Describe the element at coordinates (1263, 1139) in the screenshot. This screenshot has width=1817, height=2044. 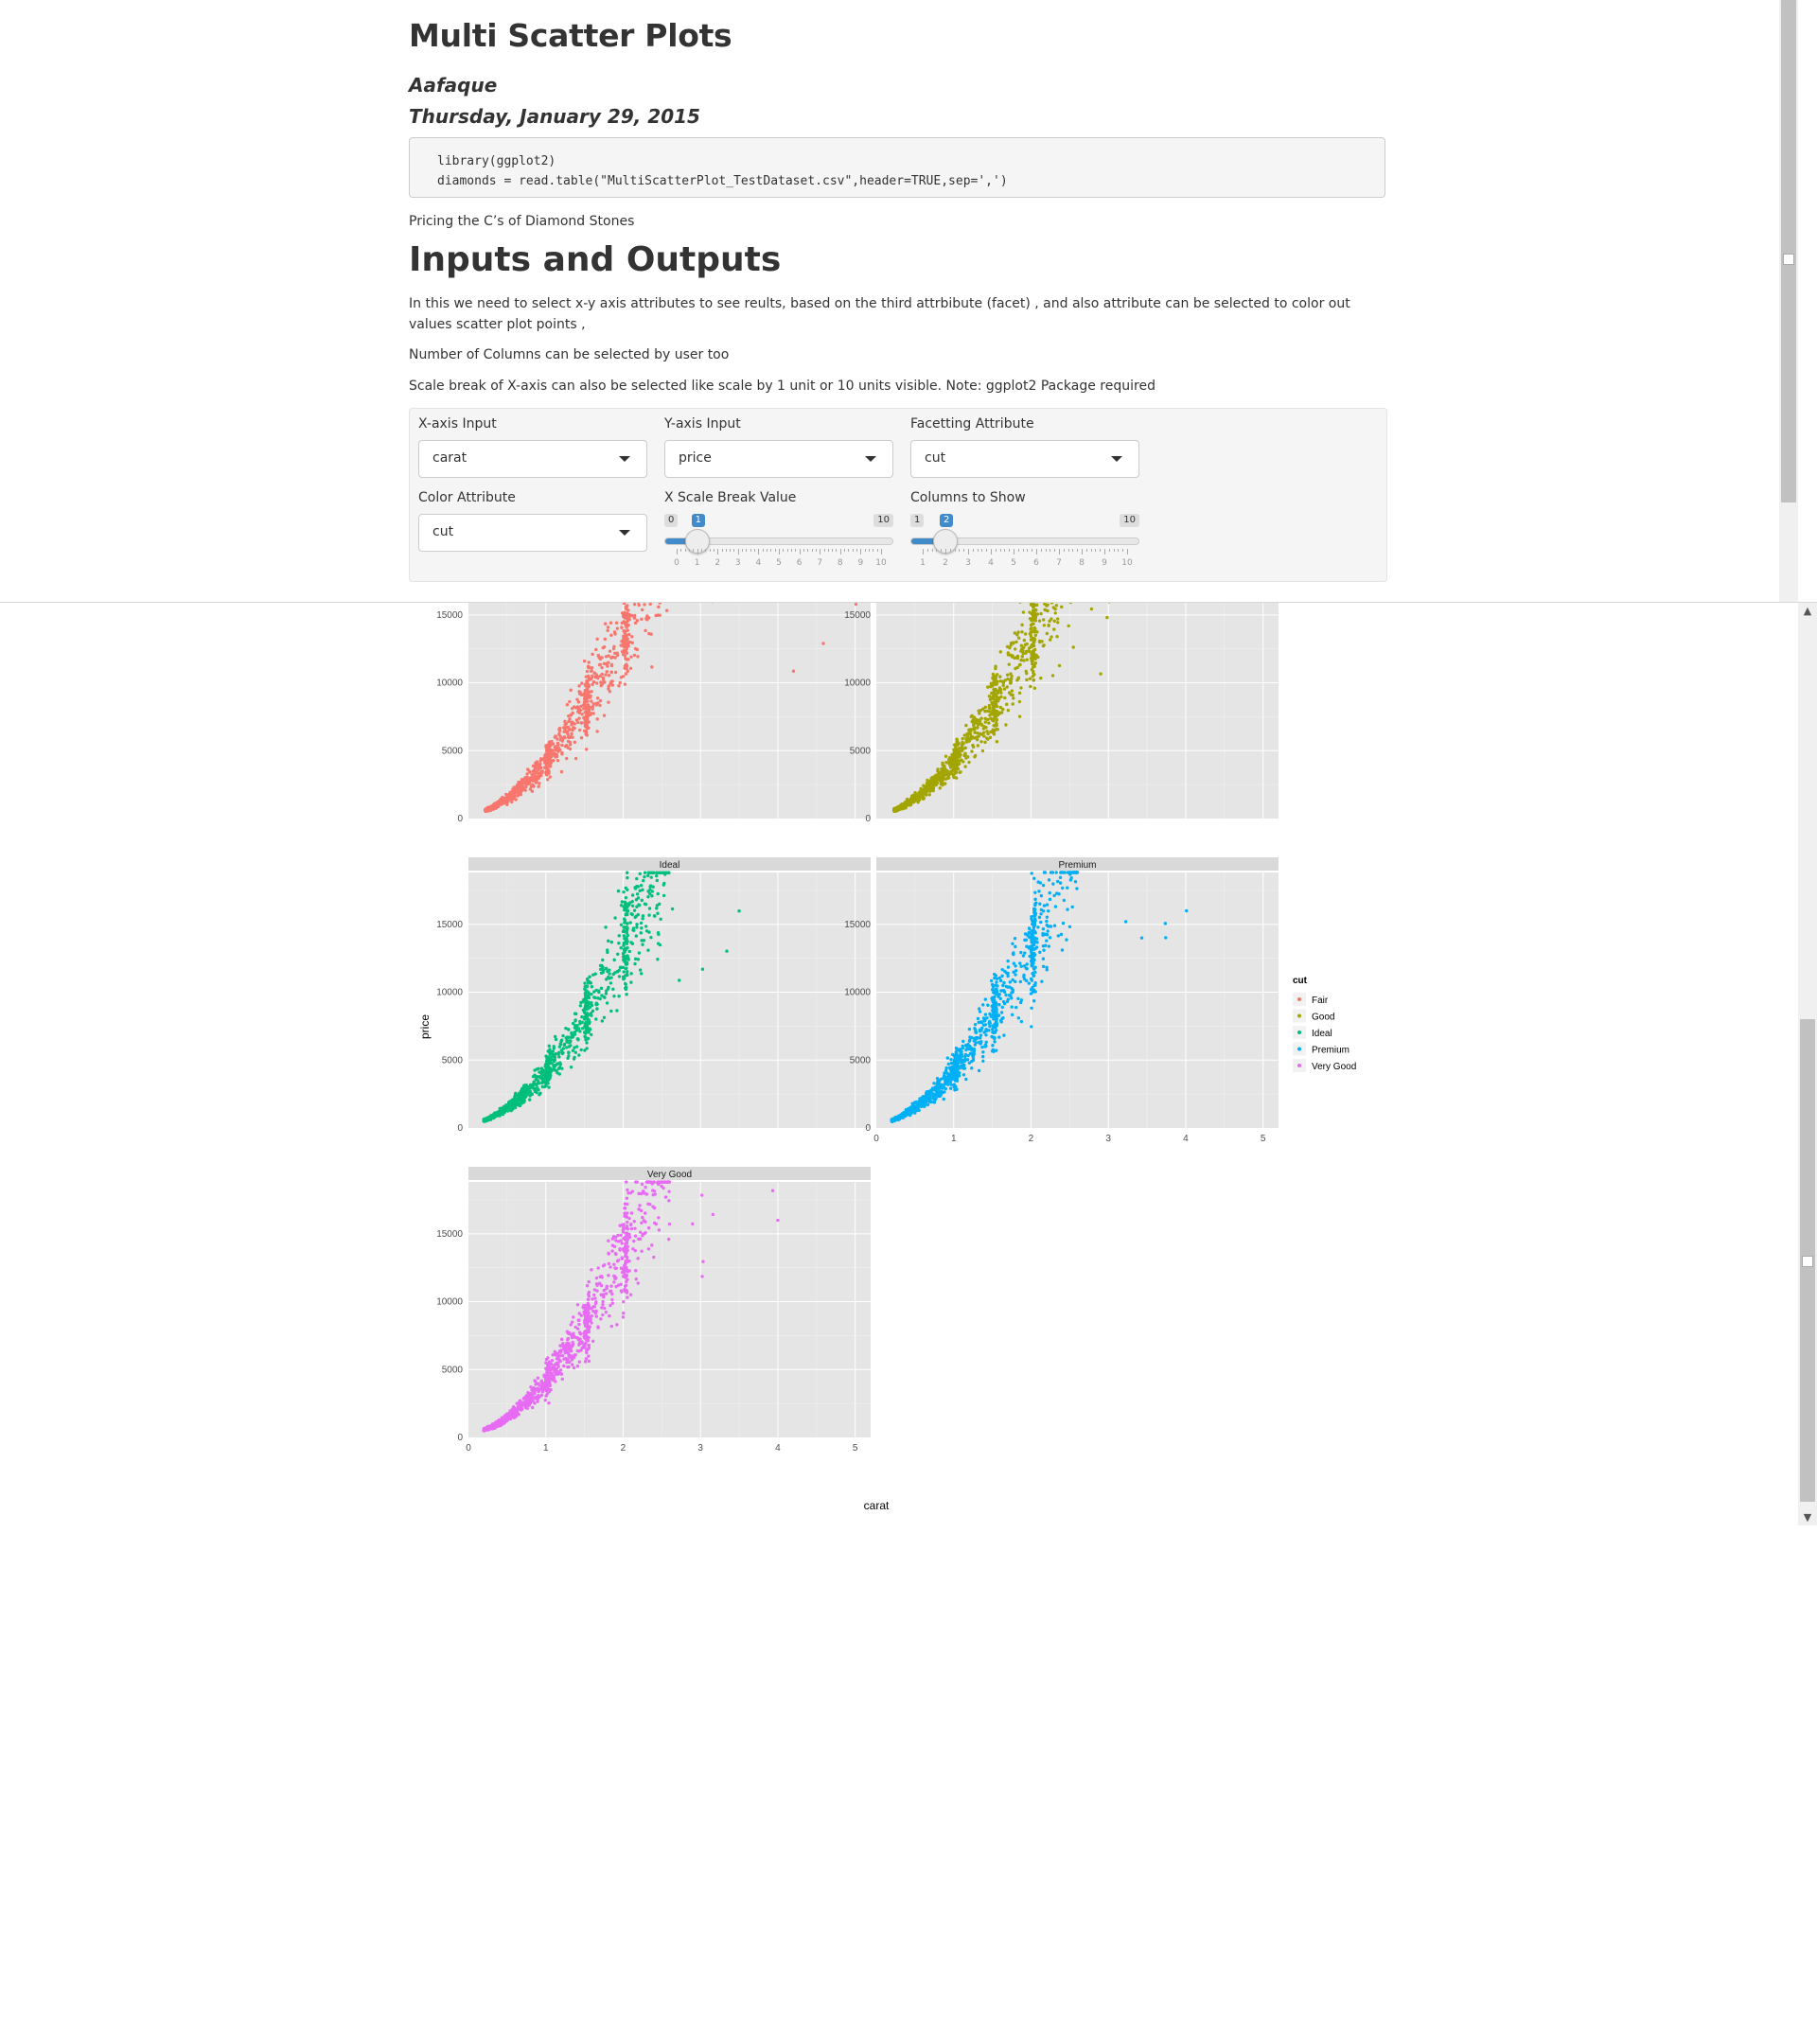
I see `x-tick-label: 5` at that location.